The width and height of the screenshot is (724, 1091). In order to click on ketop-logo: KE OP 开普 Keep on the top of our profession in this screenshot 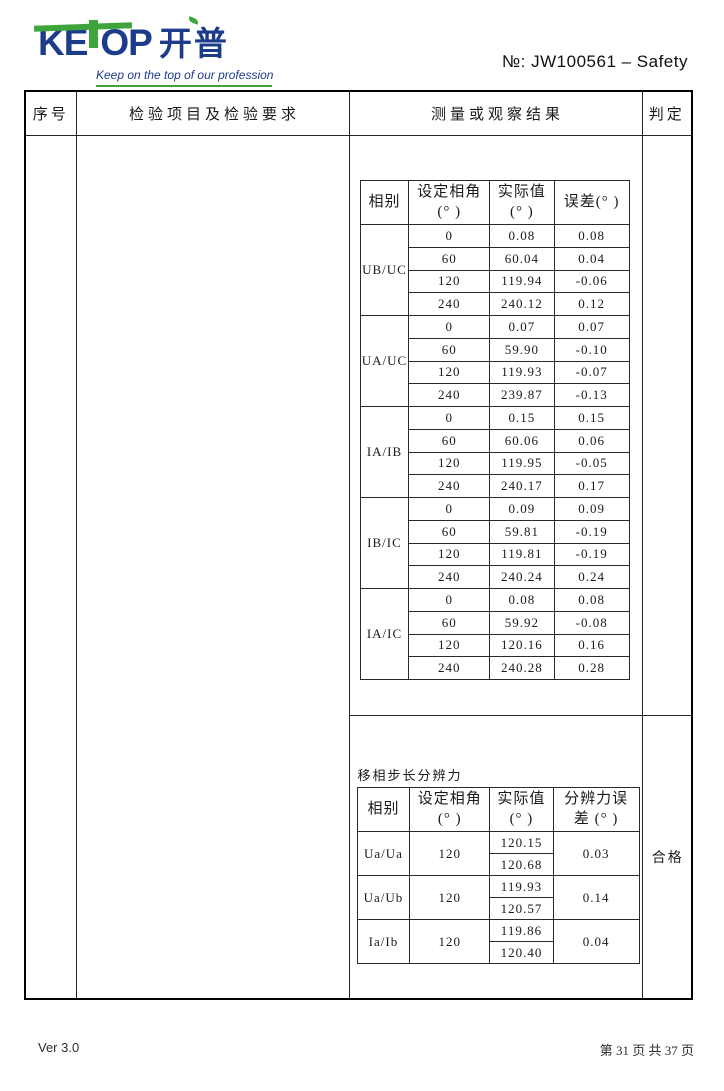, I will do `click(153, 51)`.